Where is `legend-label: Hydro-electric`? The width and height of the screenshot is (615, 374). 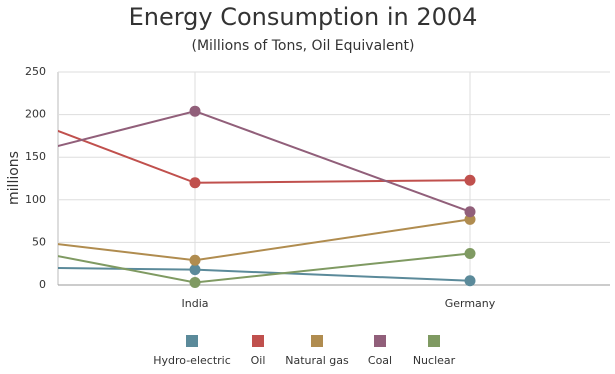
legend-label: Hydro-electric is located at coordinates (192, 360).